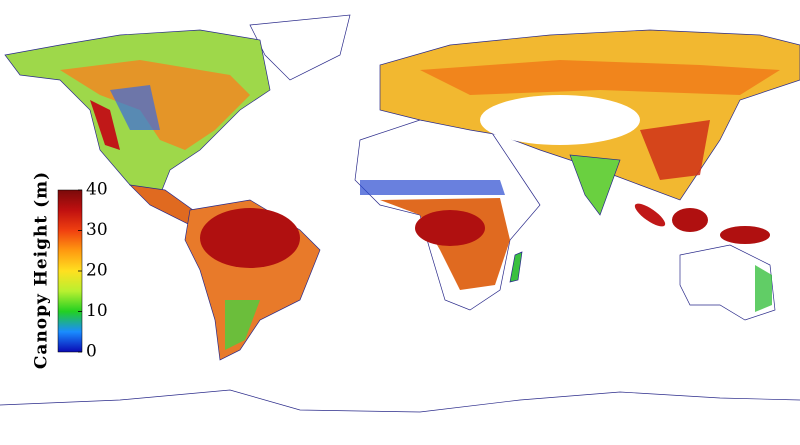 This screenshot has width=800, height=445. I want to click on sumatra, so click(650, 215).